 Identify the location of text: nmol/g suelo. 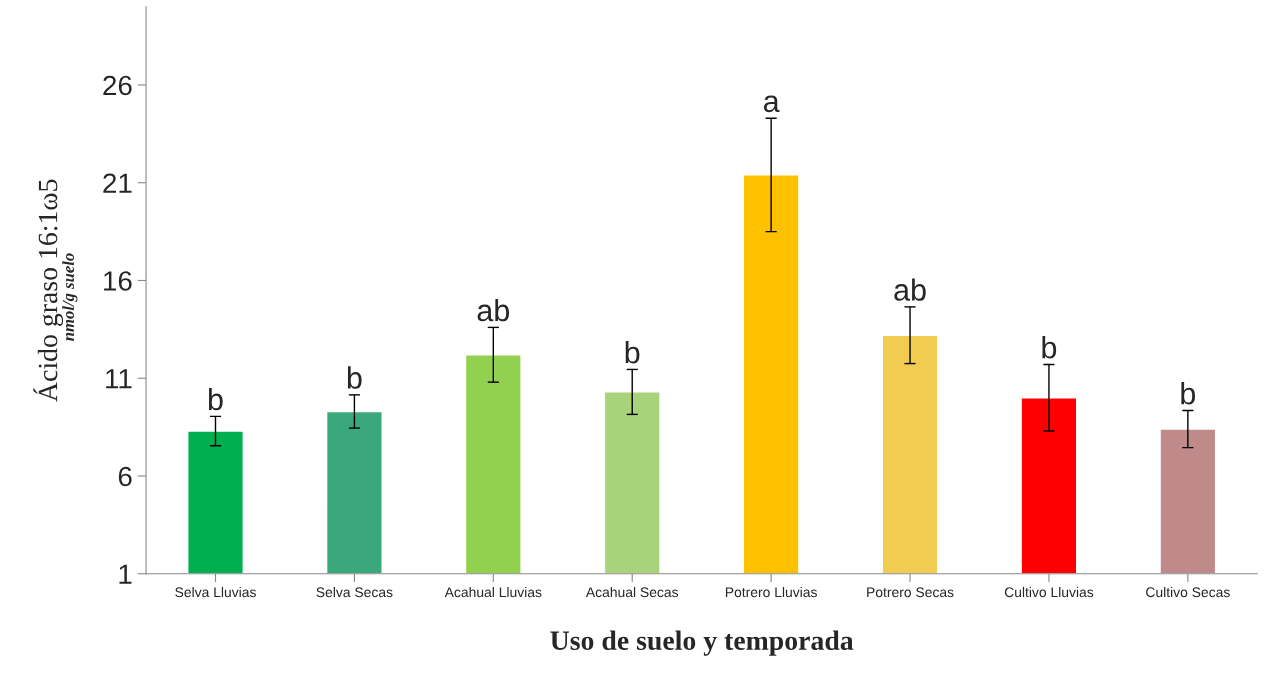
(70, 297).